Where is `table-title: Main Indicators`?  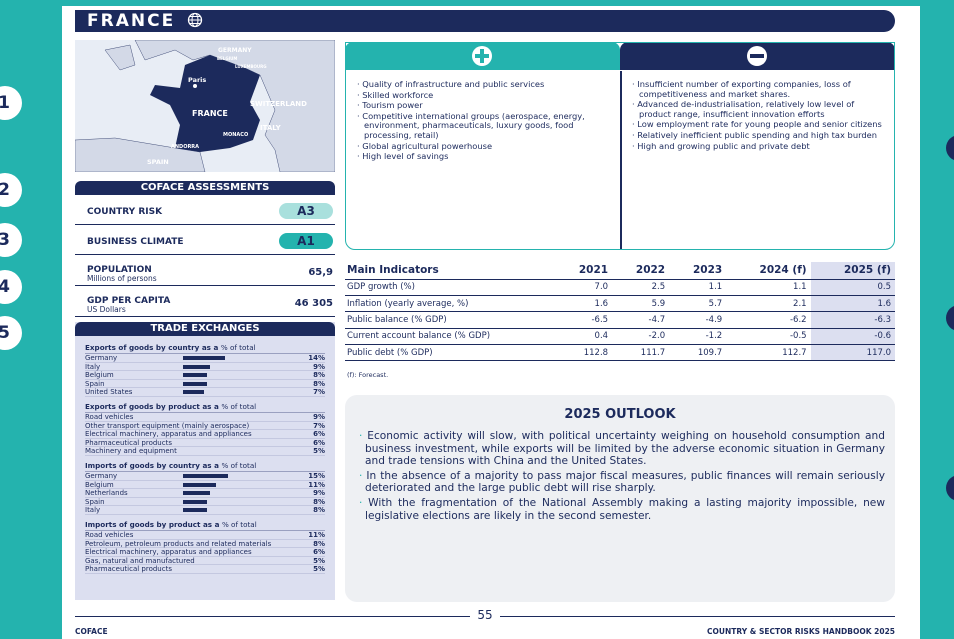
table-title: Main Indicators is located at coordinates (450, 271).